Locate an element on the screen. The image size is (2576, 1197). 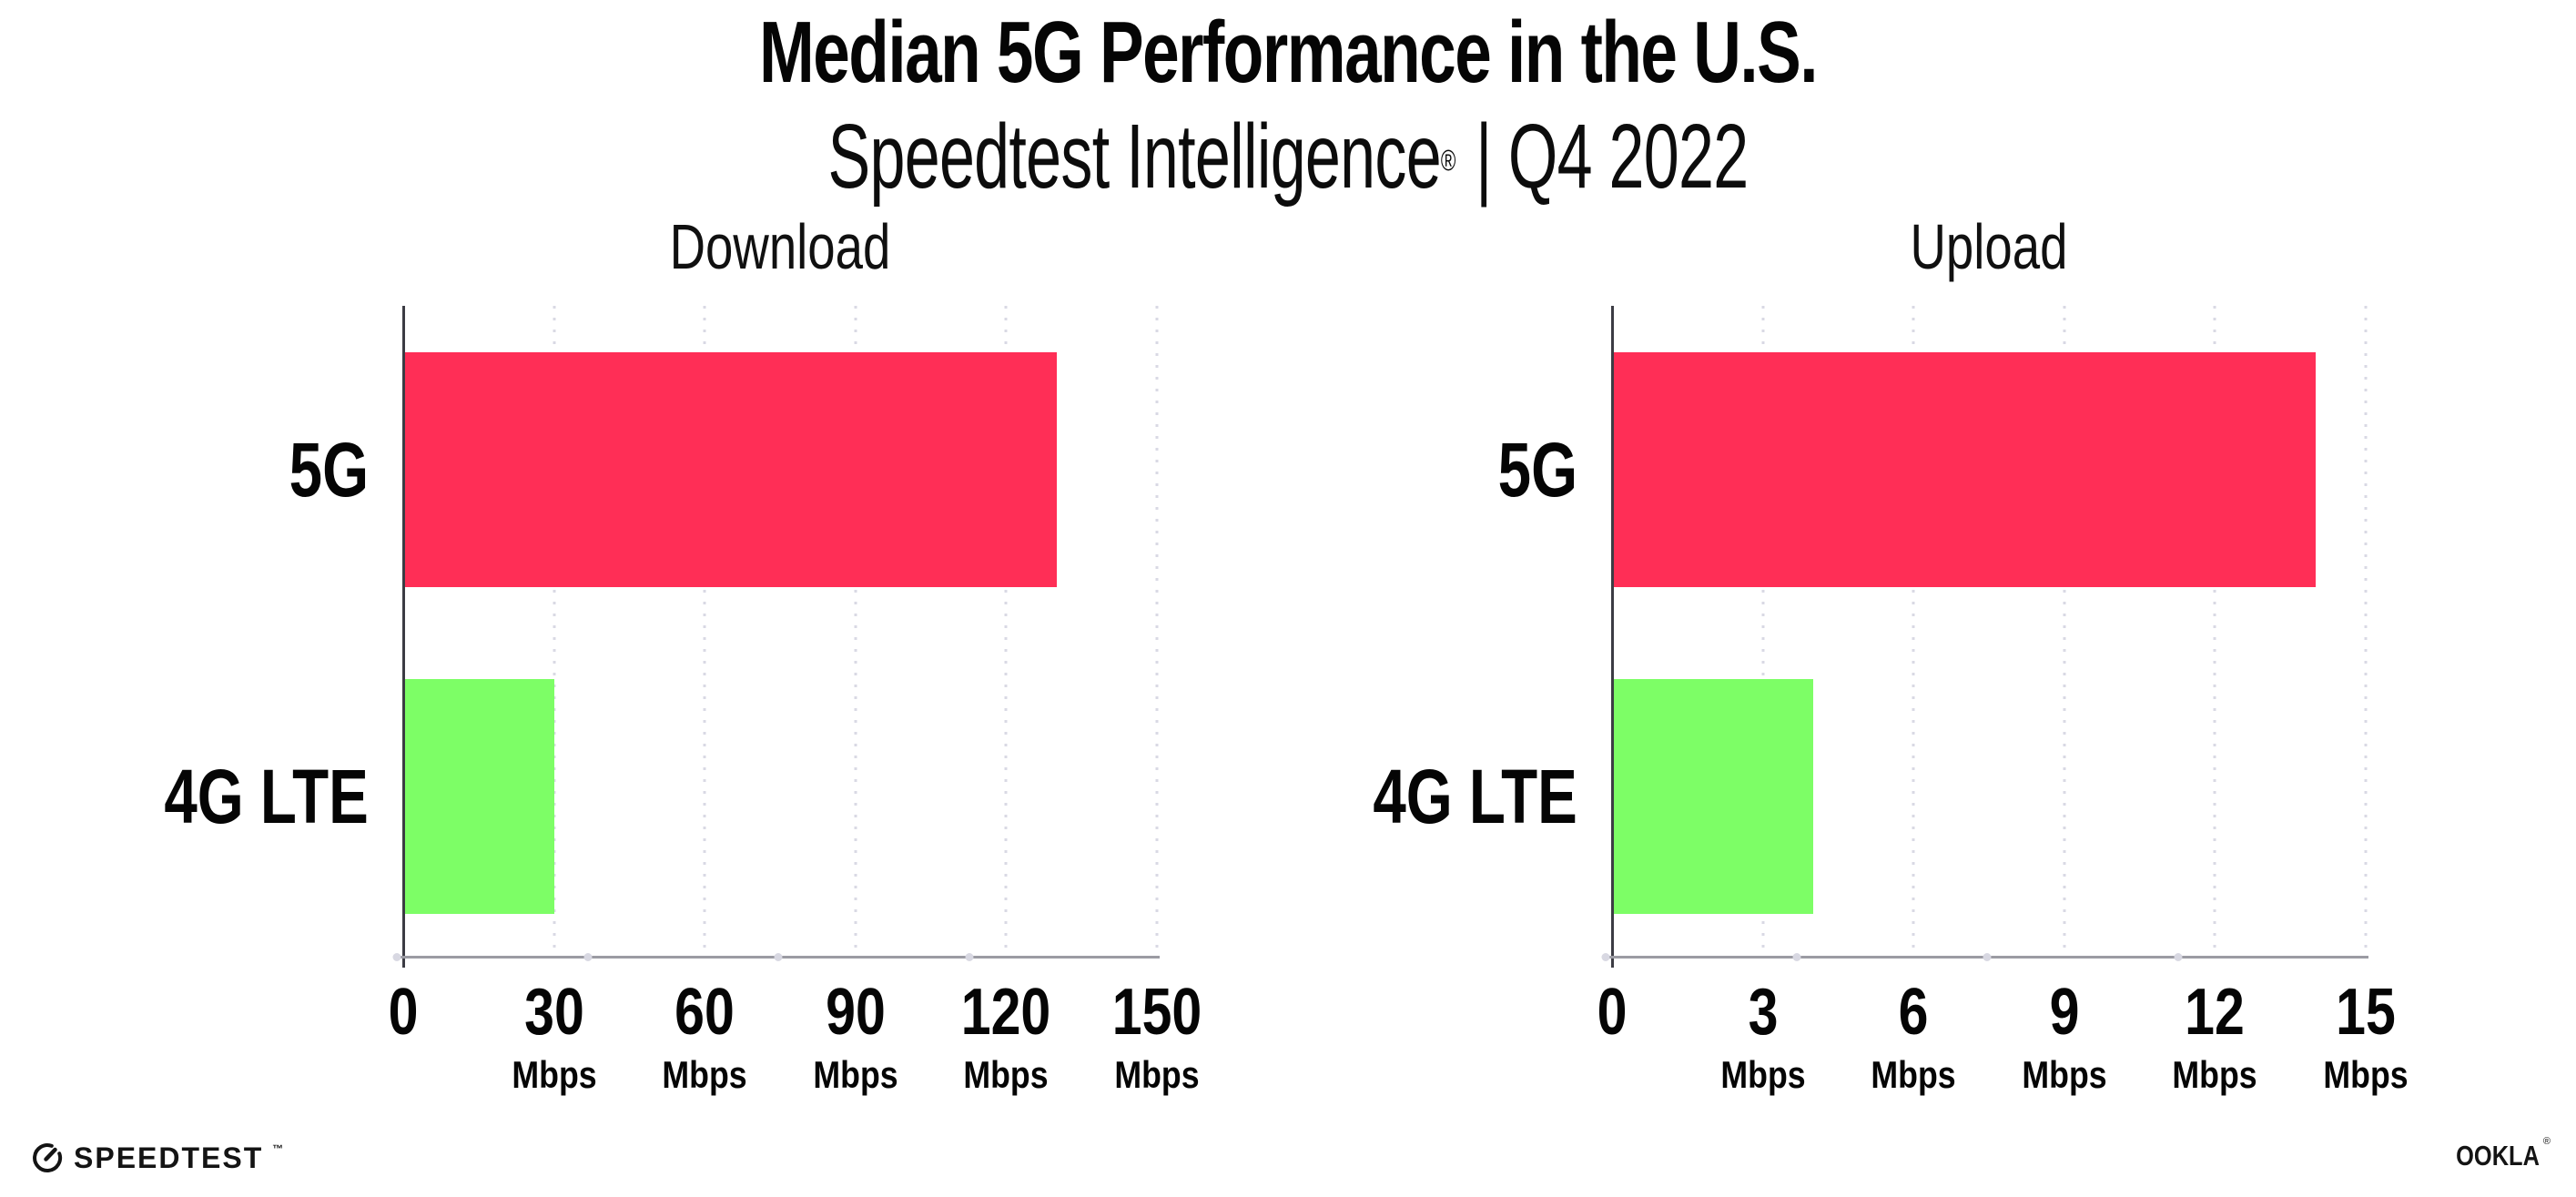
download-bar-4g-lte is located at coordinates (479, 796).